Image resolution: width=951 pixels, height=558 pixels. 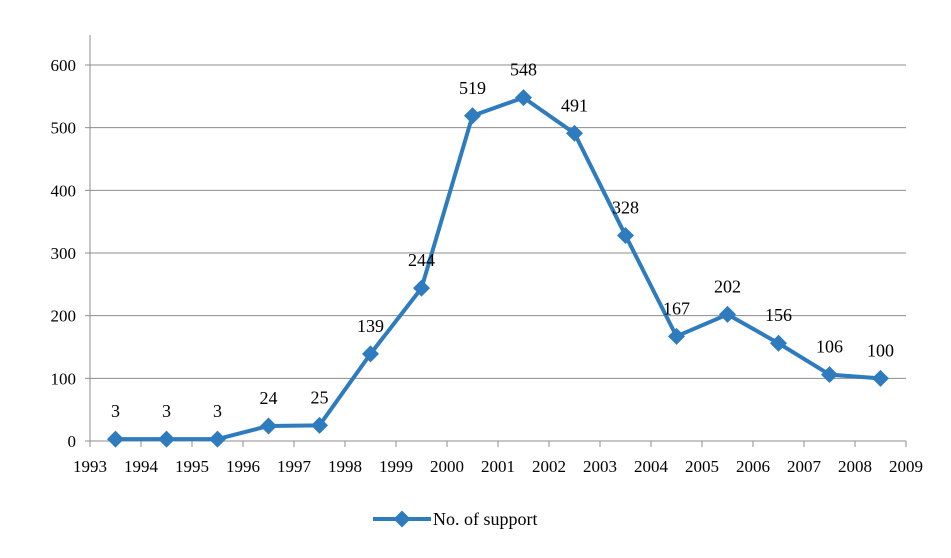 What do you see at coordinates (243, 466) in the screenshot?
I see `x-tick-label: 1996` at bounding box center [243, 466].